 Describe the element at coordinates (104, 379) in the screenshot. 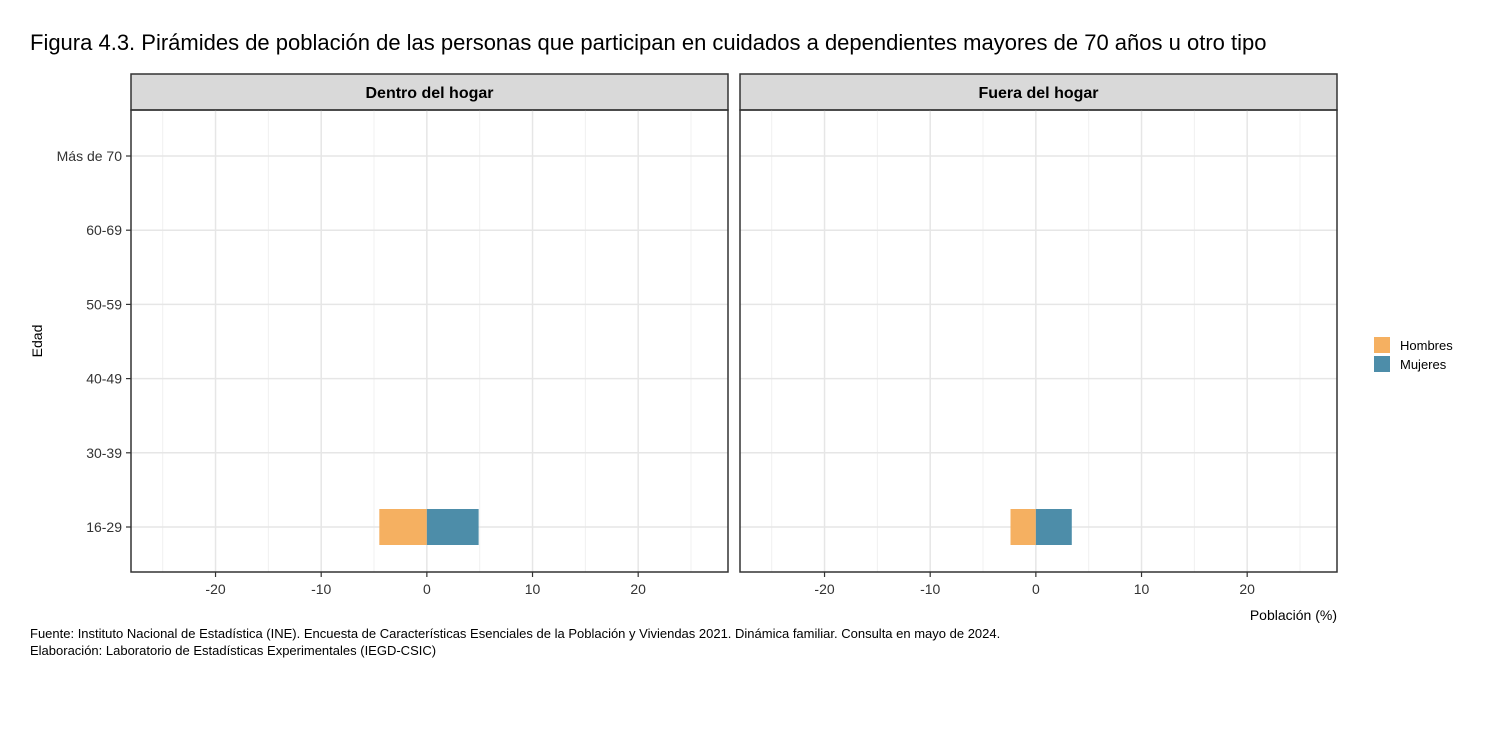

I see `y-tick-label: 40-49` at that location.